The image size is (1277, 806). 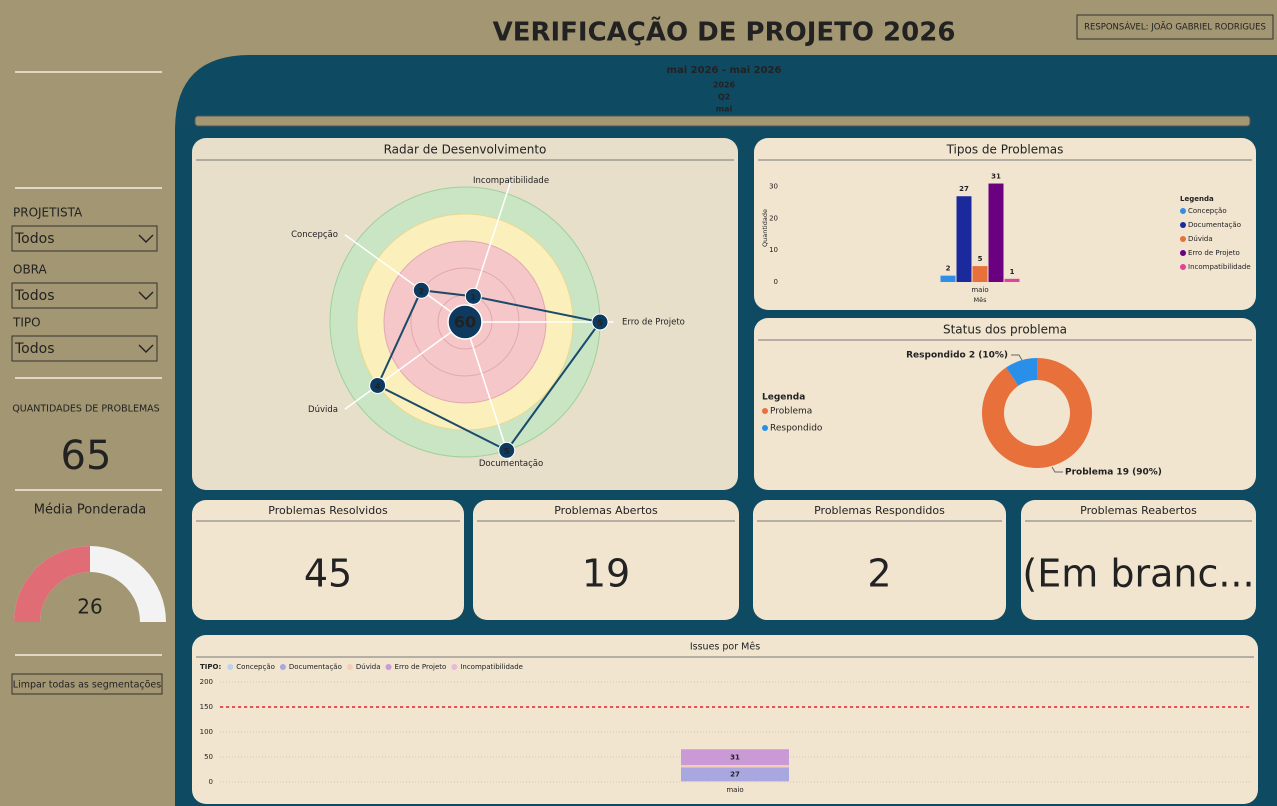 I want to click on period-slider, so click(x=722, y=121).